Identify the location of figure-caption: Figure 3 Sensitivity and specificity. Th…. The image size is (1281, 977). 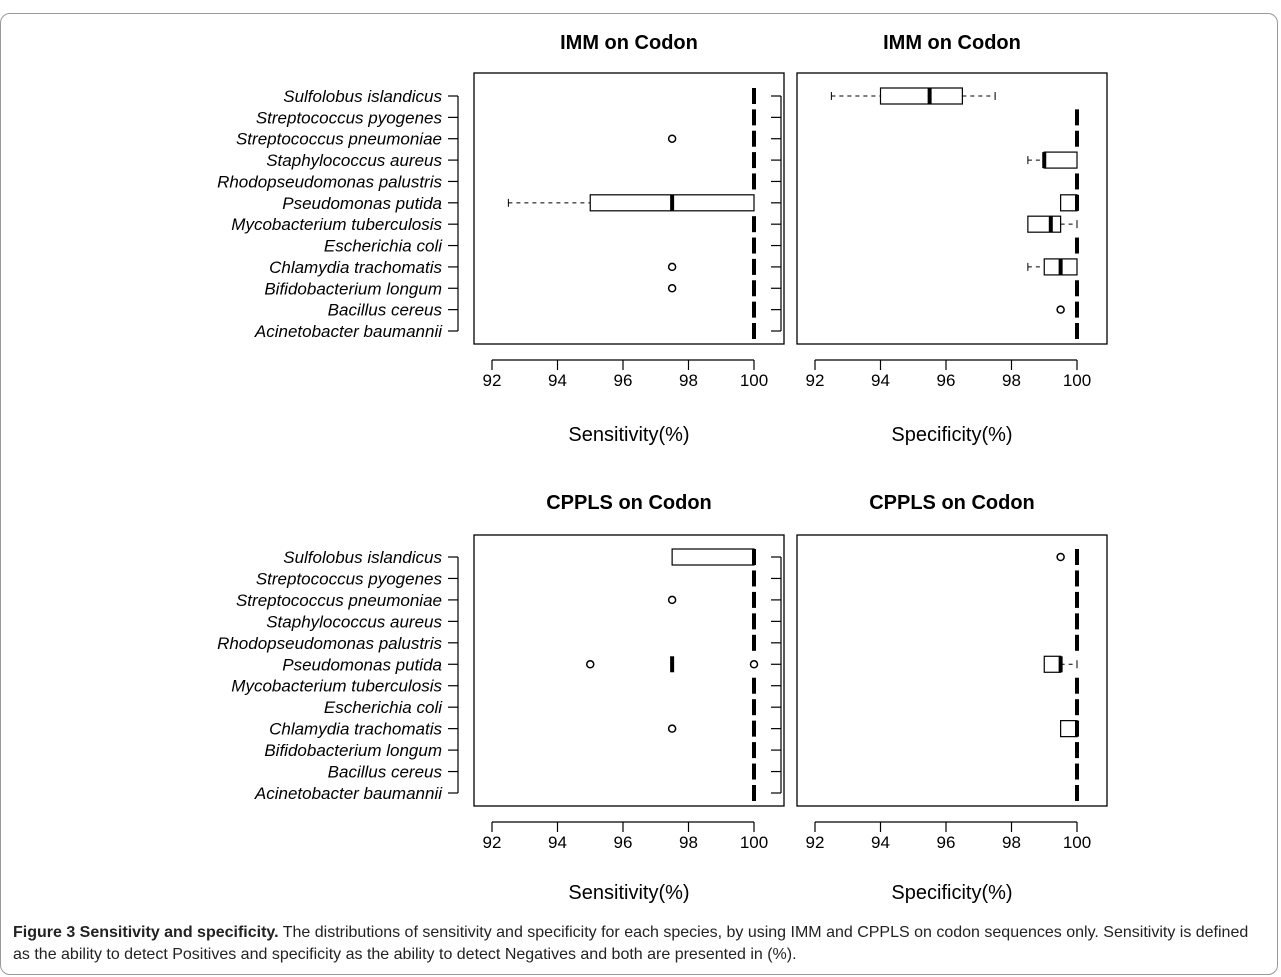
(640, 944).